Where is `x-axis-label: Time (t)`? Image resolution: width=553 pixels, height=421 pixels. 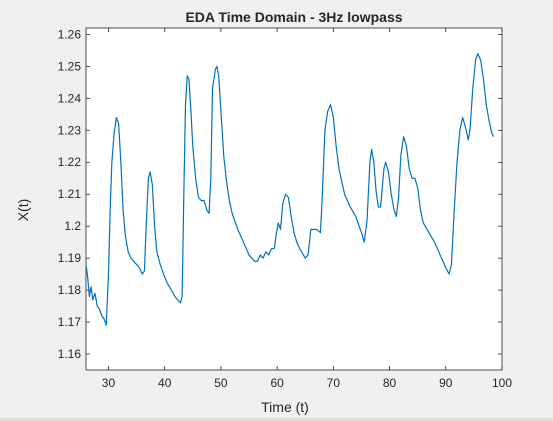
x-axis-label: Time (t) is located at coordinates (285, 407).